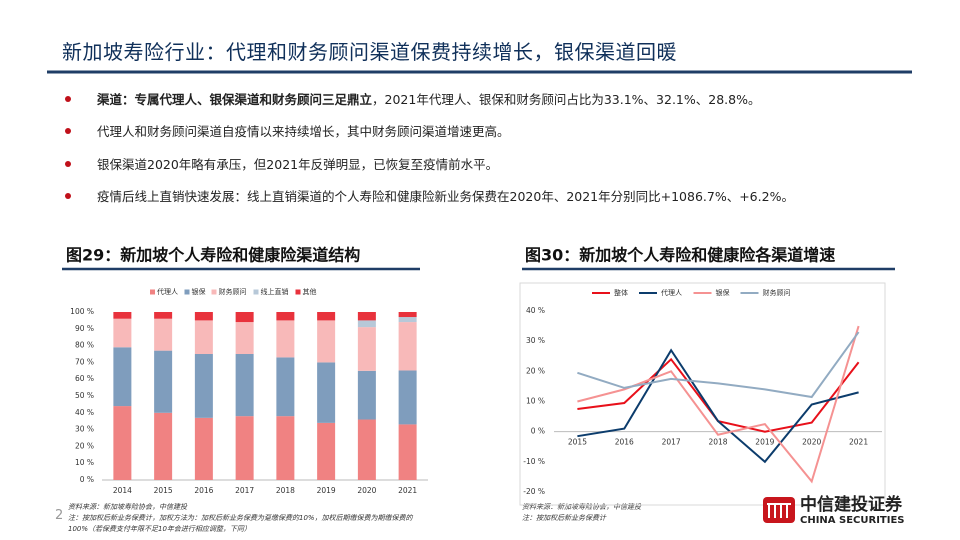 Image resolution: width=960 pixels, height=540 pixels. I want to click on logo: 中信建投证券 CHINA SECURITIES, so click(834, 510).